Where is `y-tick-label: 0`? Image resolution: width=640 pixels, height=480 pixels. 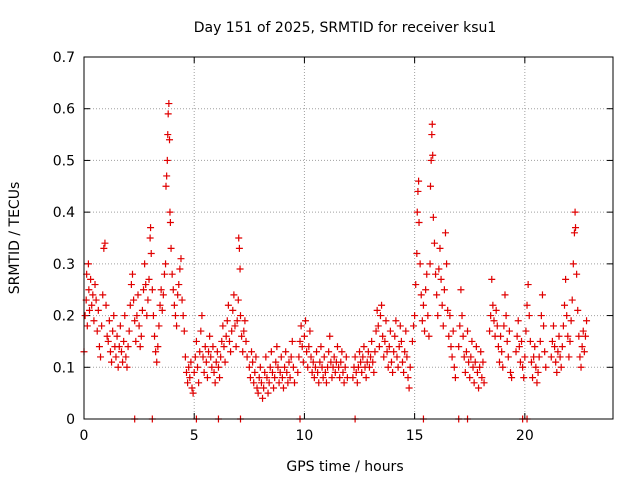
y-tick-label: 0 is located at coordinates (70, 420).